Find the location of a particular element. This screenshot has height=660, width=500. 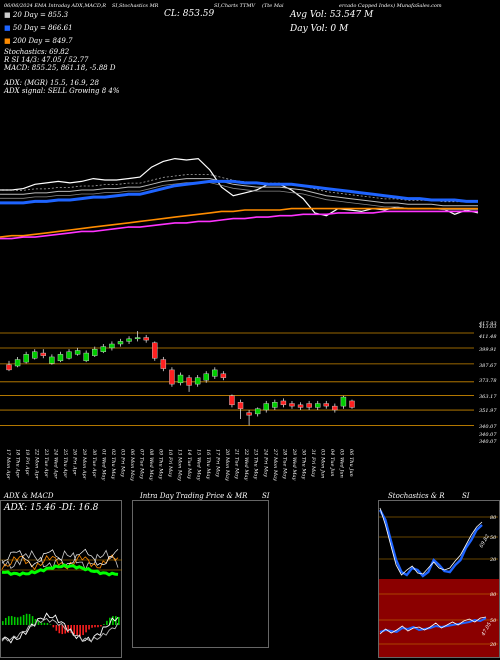

date-label: 26 Fri Apr is located at coordinates (75, 462).